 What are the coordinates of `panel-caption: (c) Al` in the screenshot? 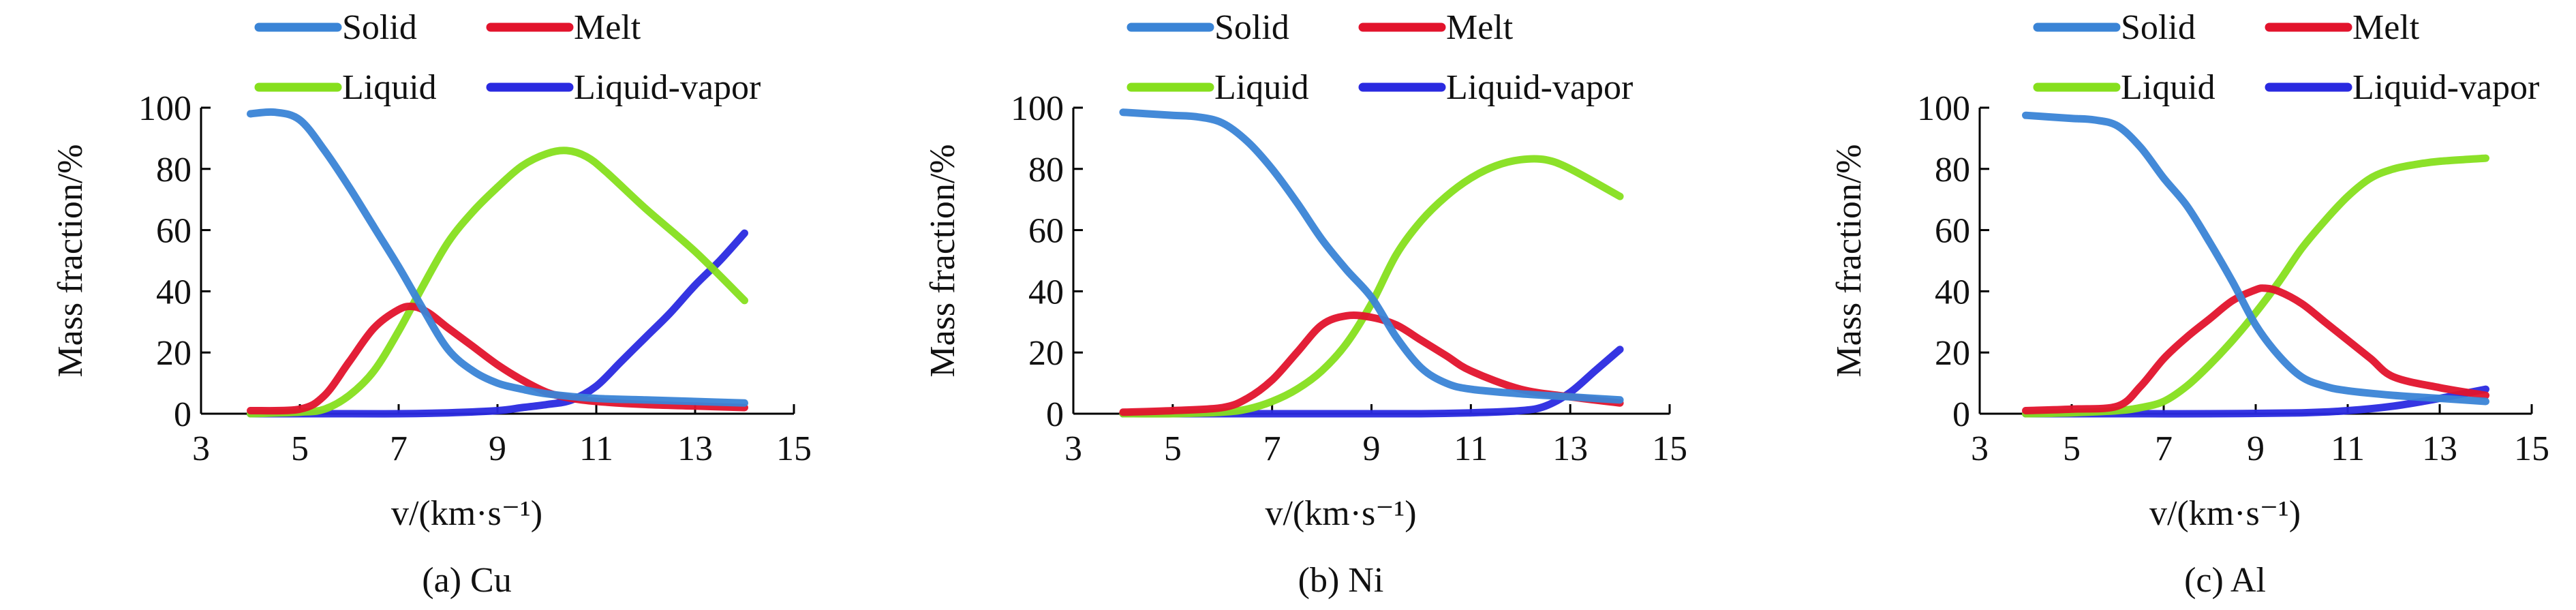 It's located at (2225, 580).